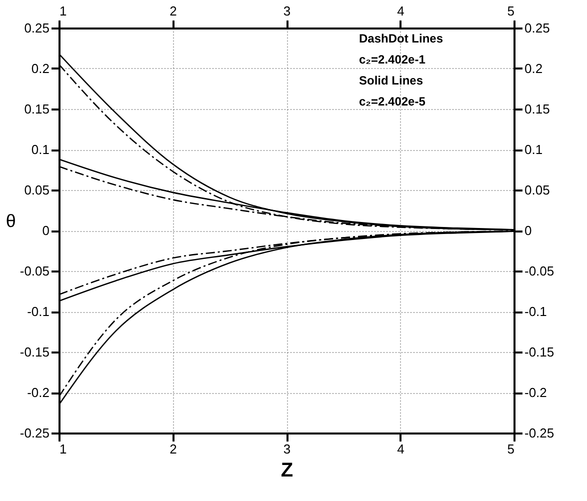  I want to click on y-tick-label: -0.1, so click(38, 311).